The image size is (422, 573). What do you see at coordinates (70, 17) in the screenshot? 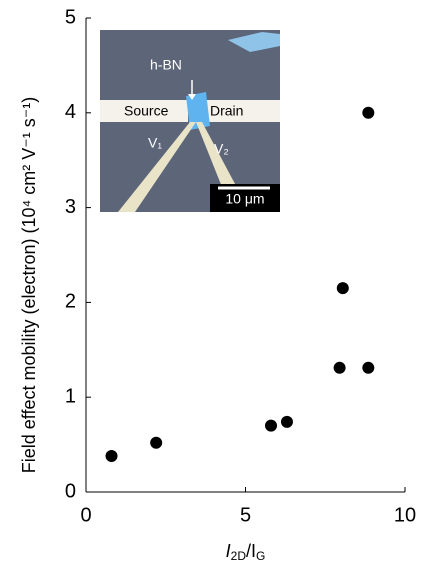
I see `y-tick-label: 5` at bounding box center [70, 17].